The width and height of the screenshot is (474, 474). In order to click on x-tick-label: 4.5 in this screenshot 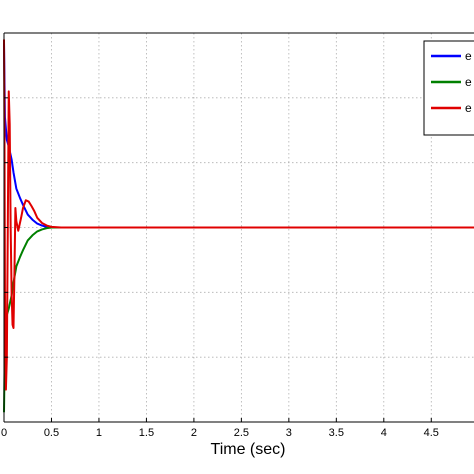, I will do `click(431, 433)`.